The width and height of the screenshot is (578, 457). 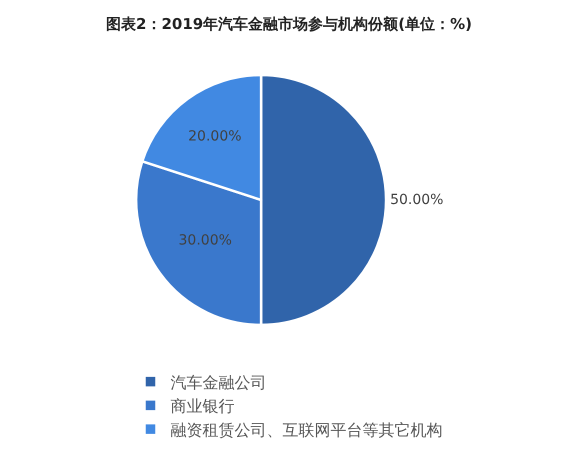 What do you see at coordinates (202, 406) in the screenshot?
I see `legend-label: 商业银行` at bounding box center [202, 406].